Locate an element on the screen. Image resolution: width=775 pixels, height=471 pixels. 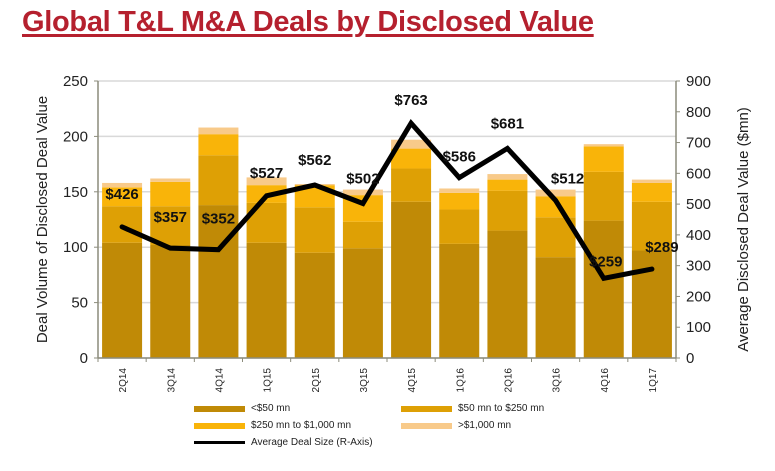
data-label: $426 is located at coordinates (121, 194).